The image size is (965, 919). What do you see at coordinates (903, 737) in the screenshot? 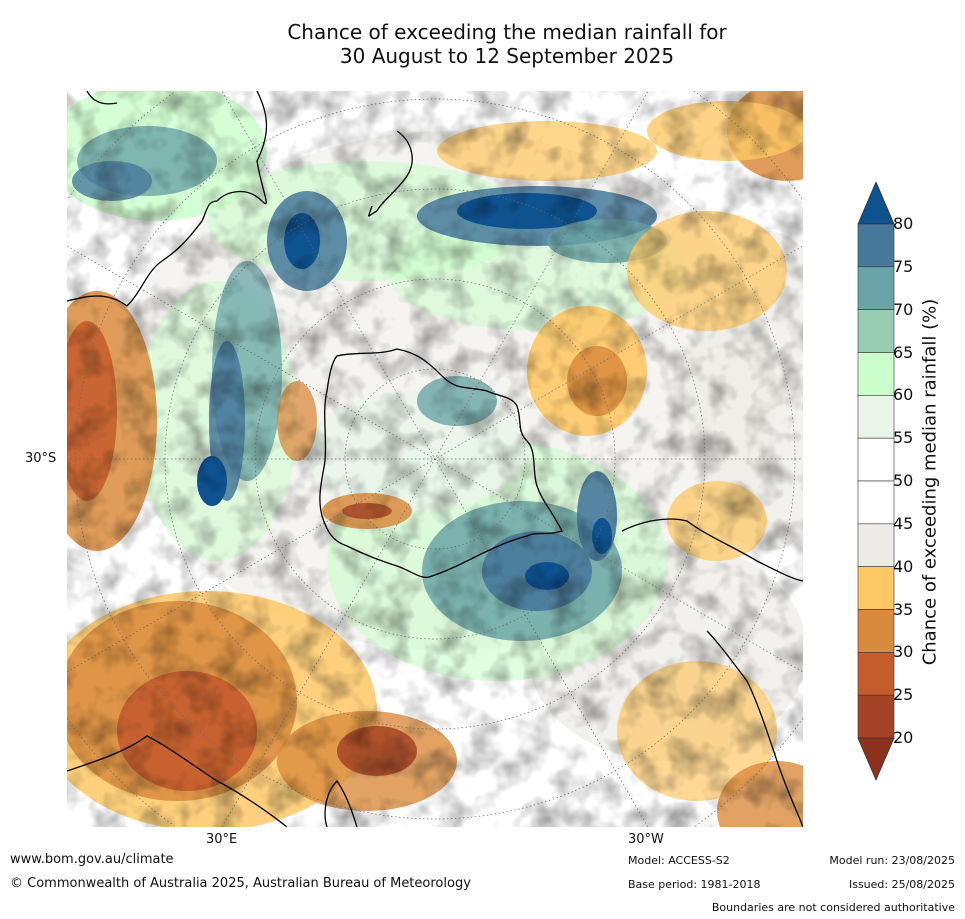
I see `colorbar-tick-label: 20` at bounding box center [903, 737].